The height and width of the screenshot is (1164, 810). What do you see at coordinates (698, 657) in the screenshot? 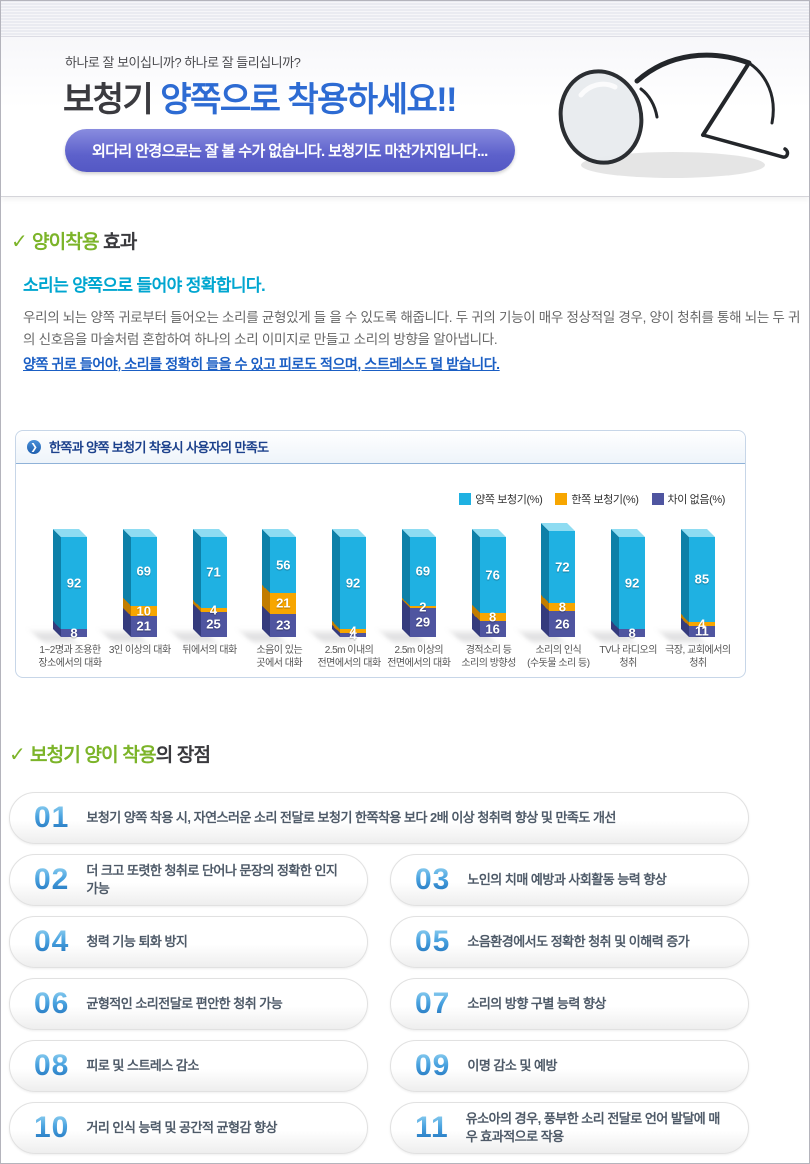
I see `category-label: 극장, 교회에서의 청취` at bounding box center [698, 657].